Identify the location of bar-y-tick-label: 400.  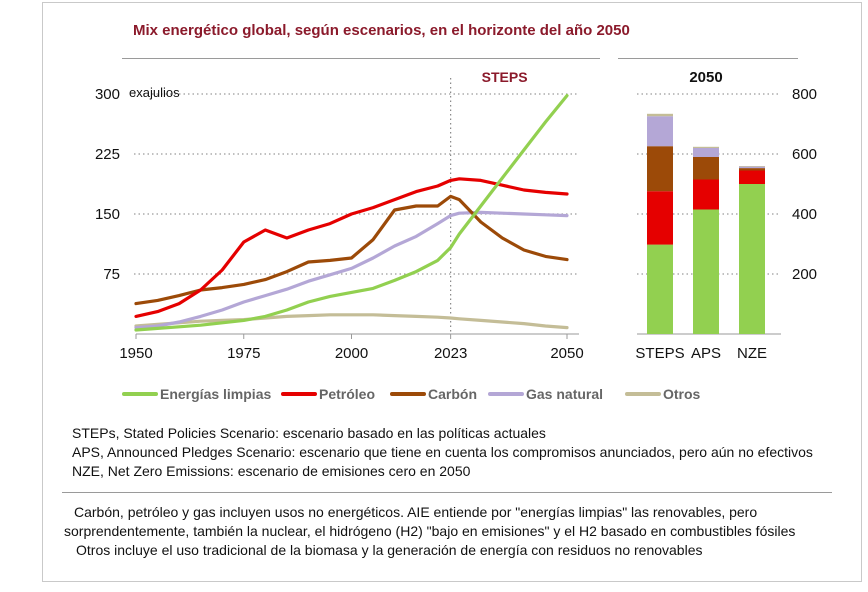
(804, 214).